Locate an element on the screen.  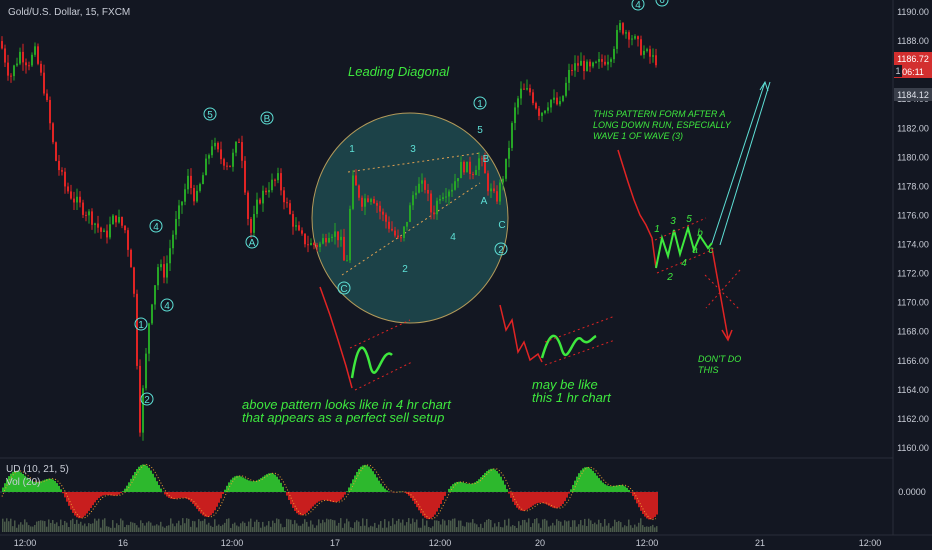
time-axis is located at coordinates (466, 542).